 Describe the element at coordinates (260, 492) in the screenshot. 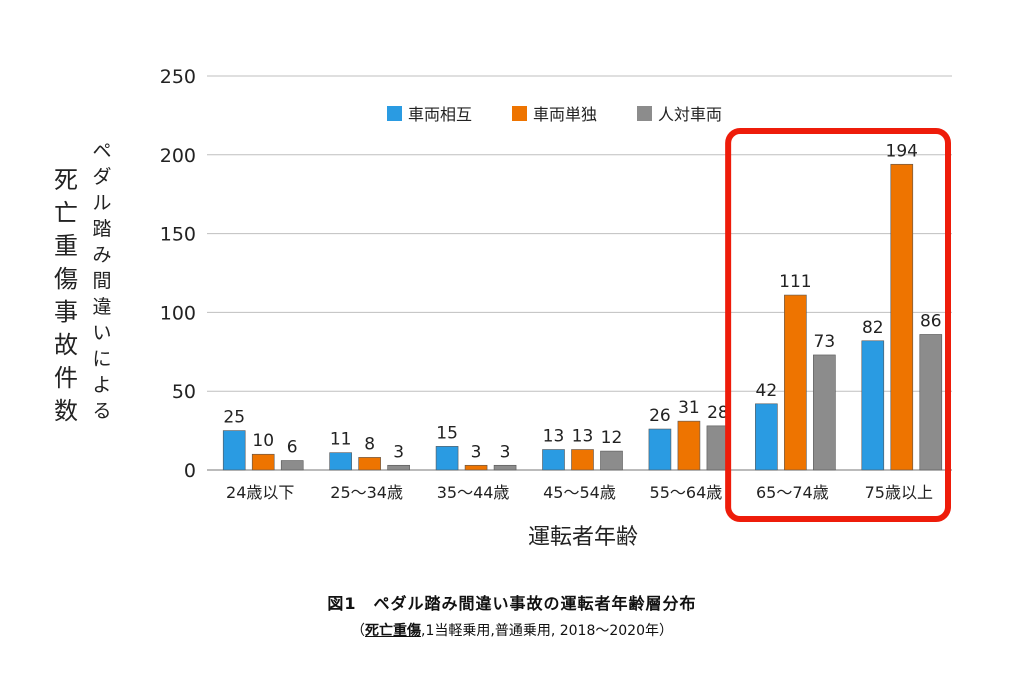

I see `x-tick-label: 24歳以下` at that location.